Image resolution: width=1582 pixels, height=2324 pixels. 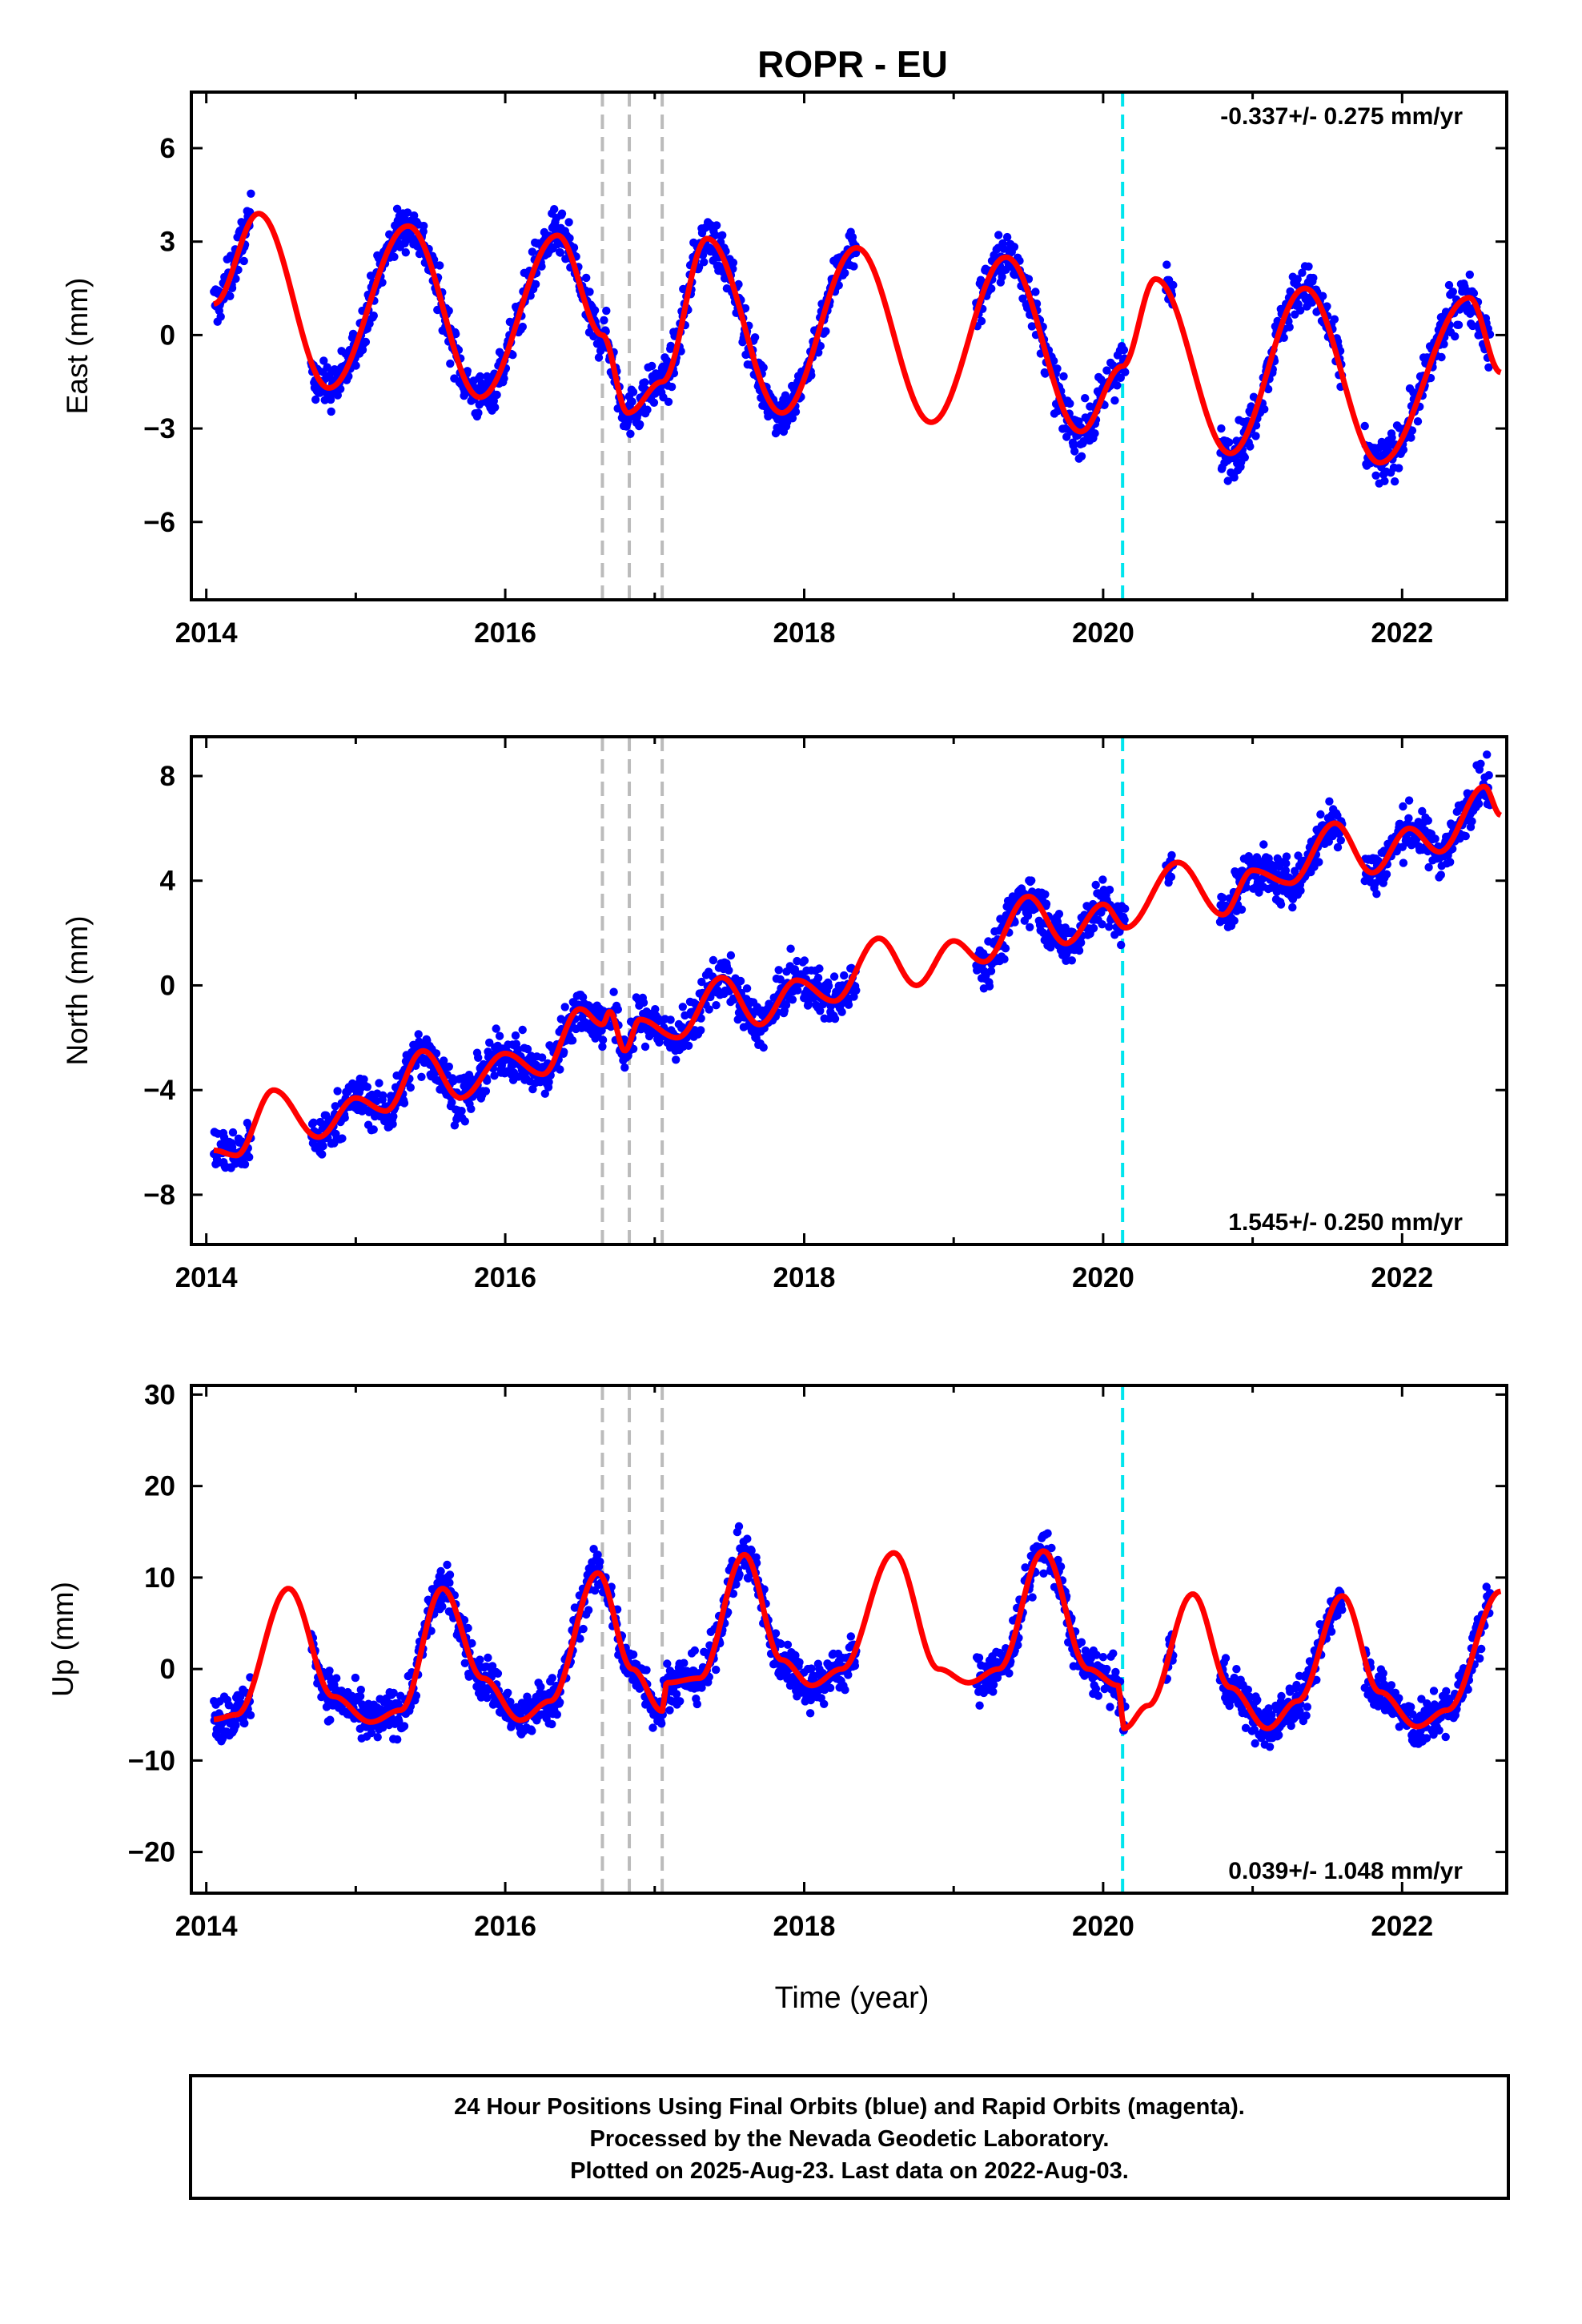 What do you see at coordinates (159, 1090) in the screenshot?
I see `y-tick-label: −4` at bounding box center [159, 1090].